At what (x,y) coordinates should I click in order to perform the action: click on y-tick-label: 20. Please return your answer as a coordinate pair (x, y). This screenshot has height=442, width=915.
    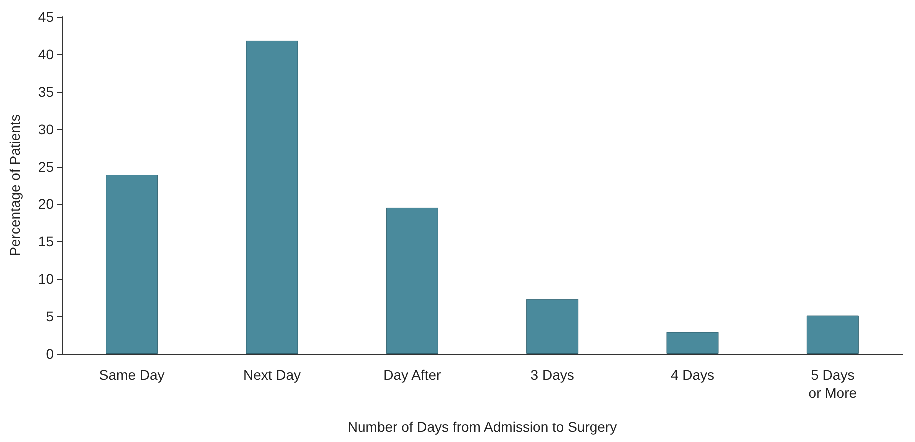
    Looking at the image, I should click on (46, 204).